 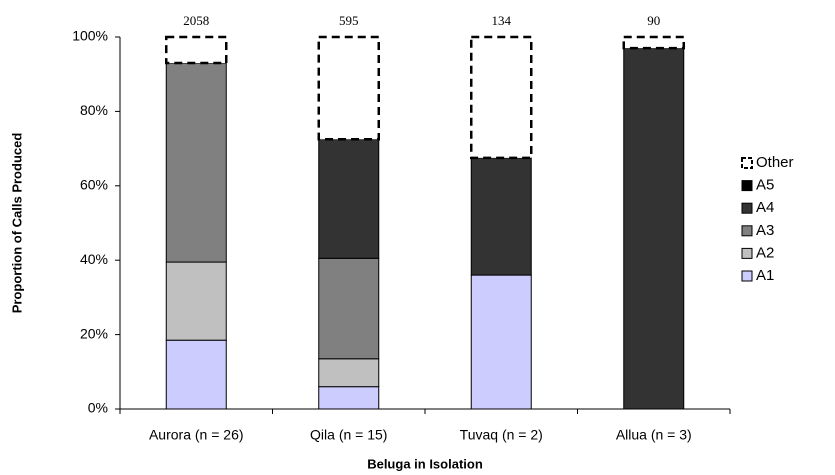 I want to click on x-tick-label: Aurora (n = 26), so click(x=196, y=435).